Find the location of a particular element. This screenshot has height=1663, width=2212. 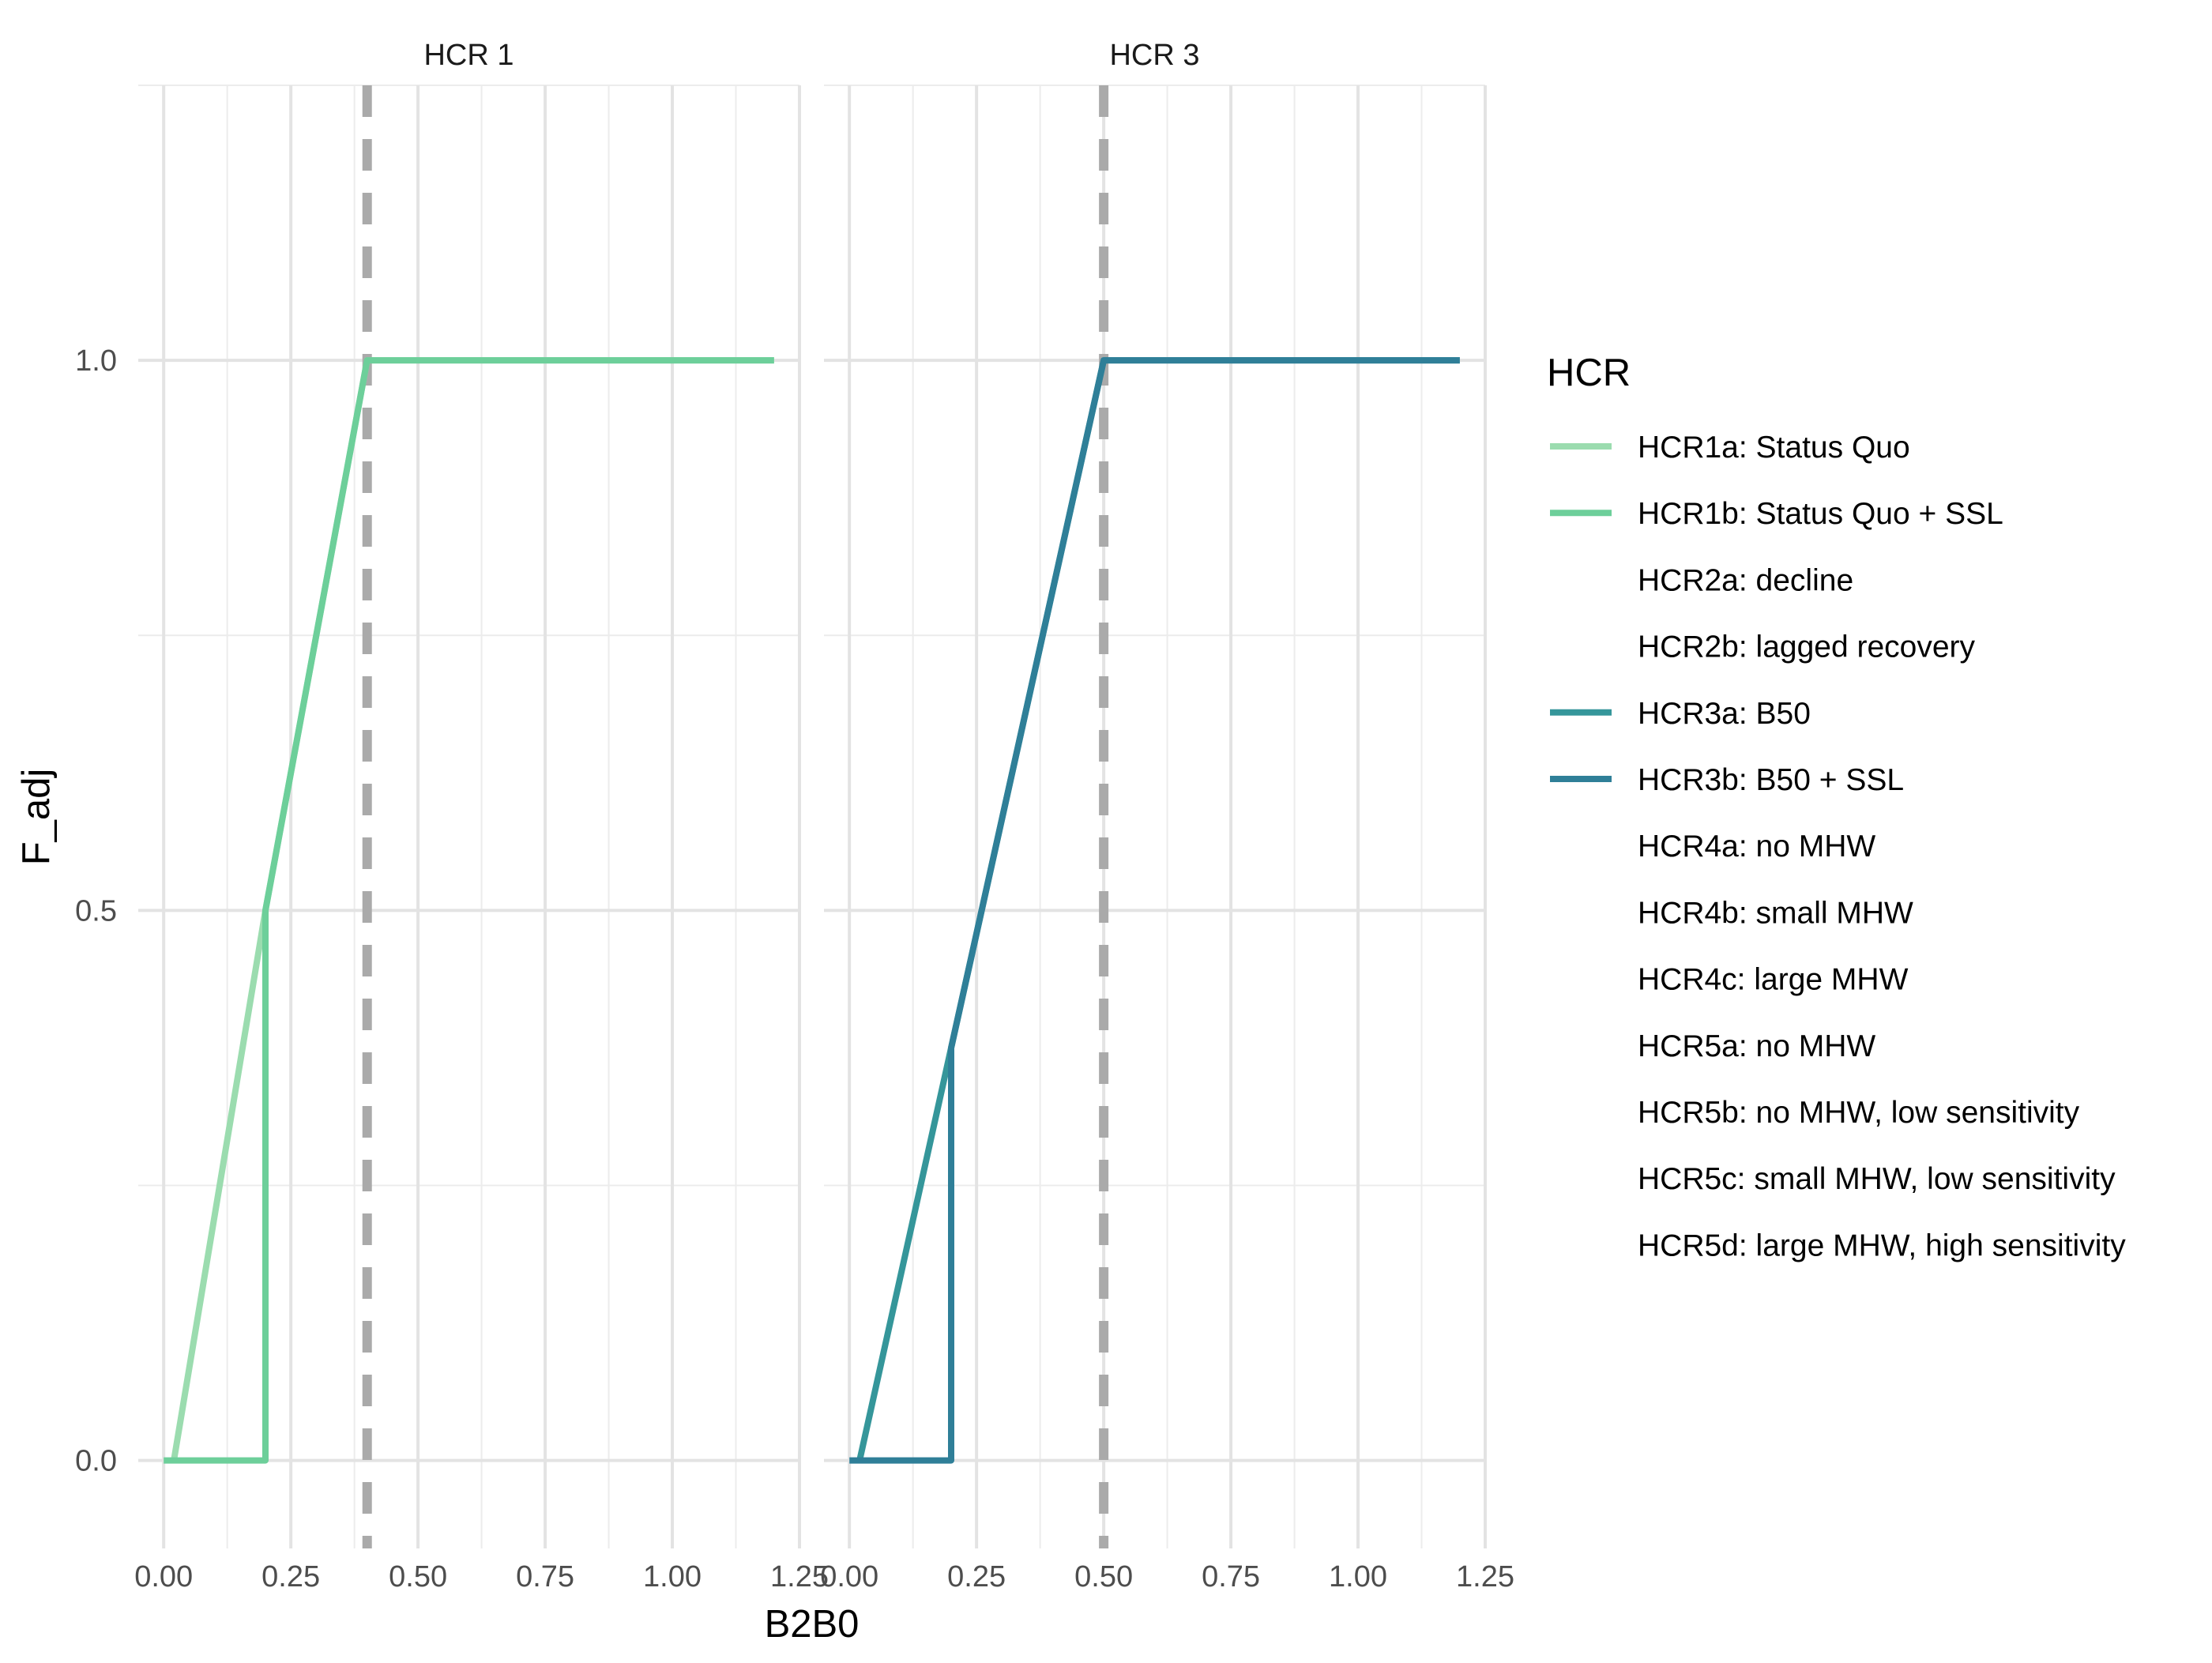

legend-label: HCR2b: lagged recovery is located at coordinates (1807, 647).